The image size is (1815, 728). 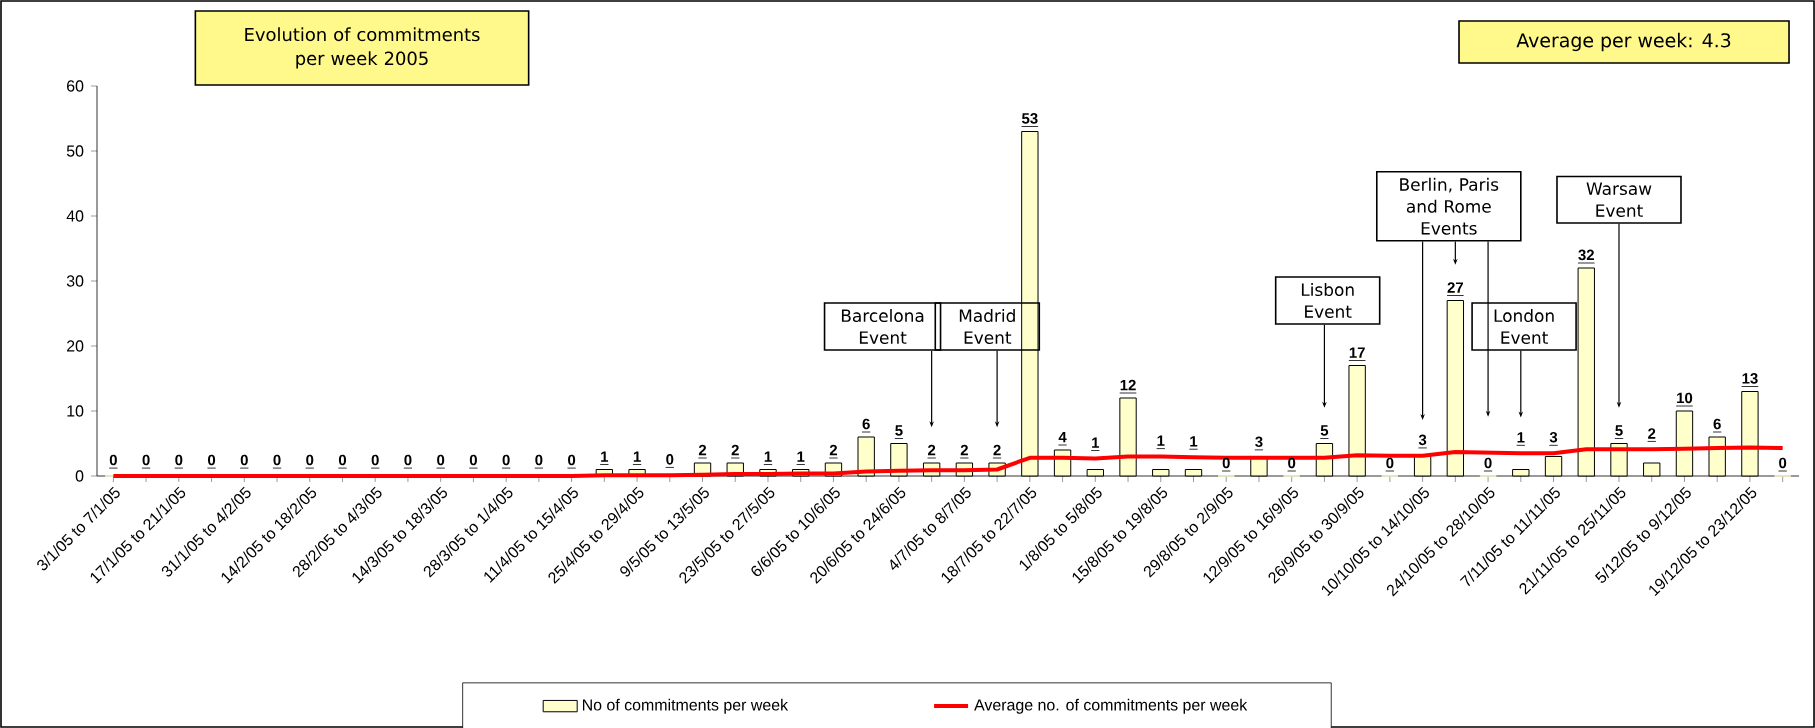 I want to click on data-label: 27, so click(x=1455, y=287).